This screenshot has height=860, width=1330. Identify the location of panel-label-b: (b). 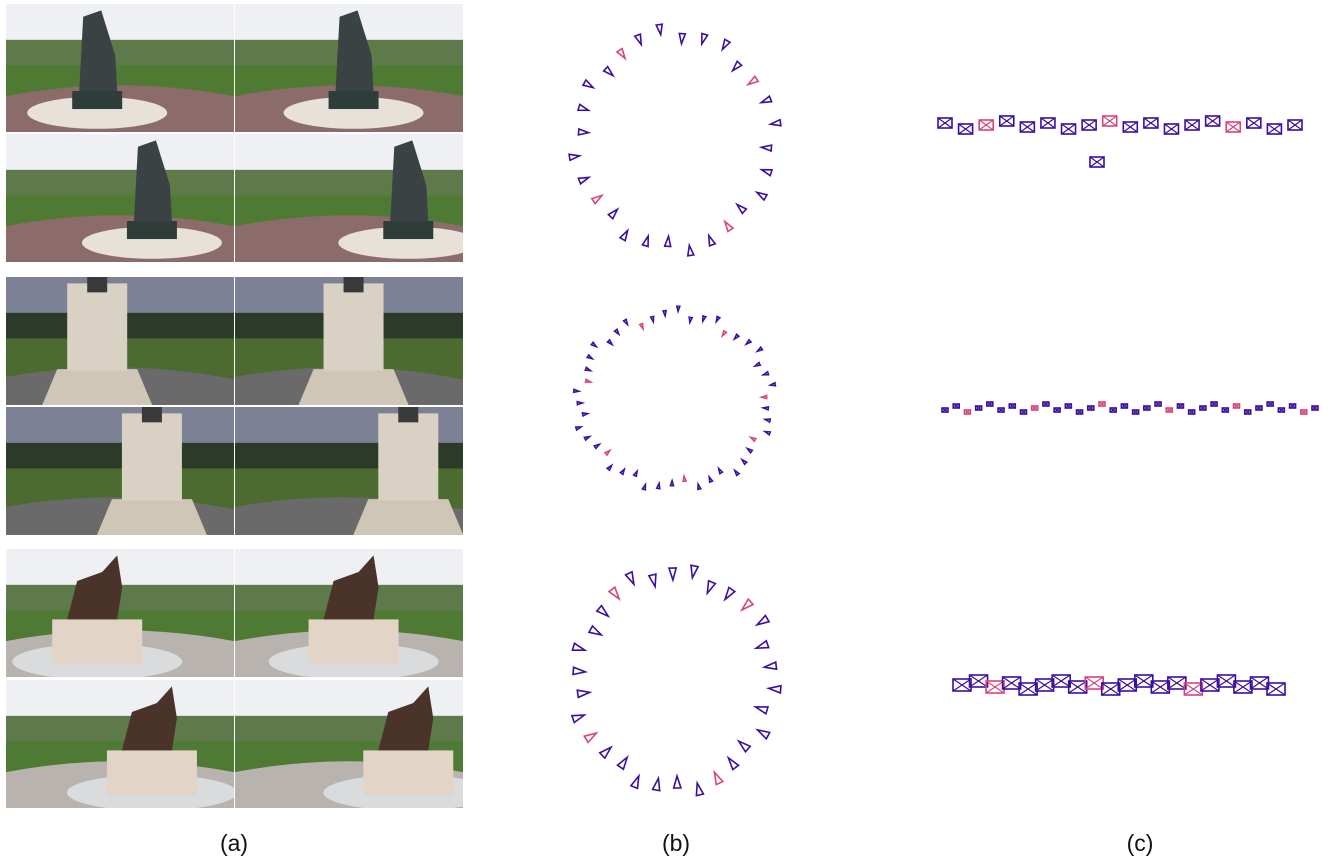
(676, 843).